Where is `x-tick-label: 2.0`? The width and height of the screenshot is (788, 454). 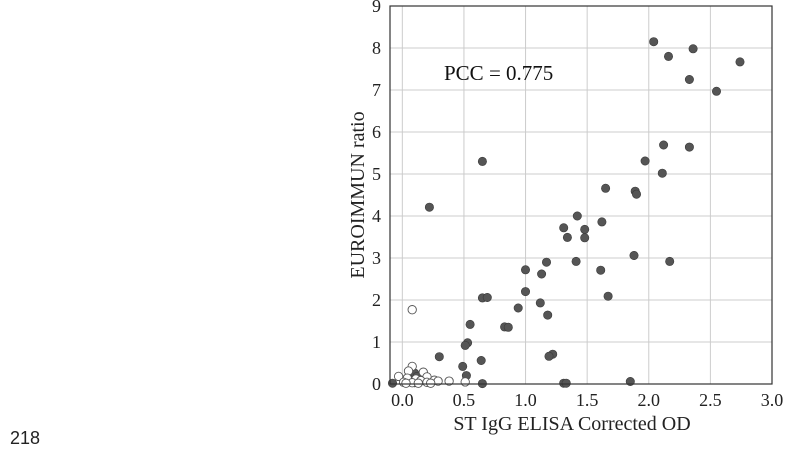 x-tick-label: 2.0 is located at coordinates (649, 400).